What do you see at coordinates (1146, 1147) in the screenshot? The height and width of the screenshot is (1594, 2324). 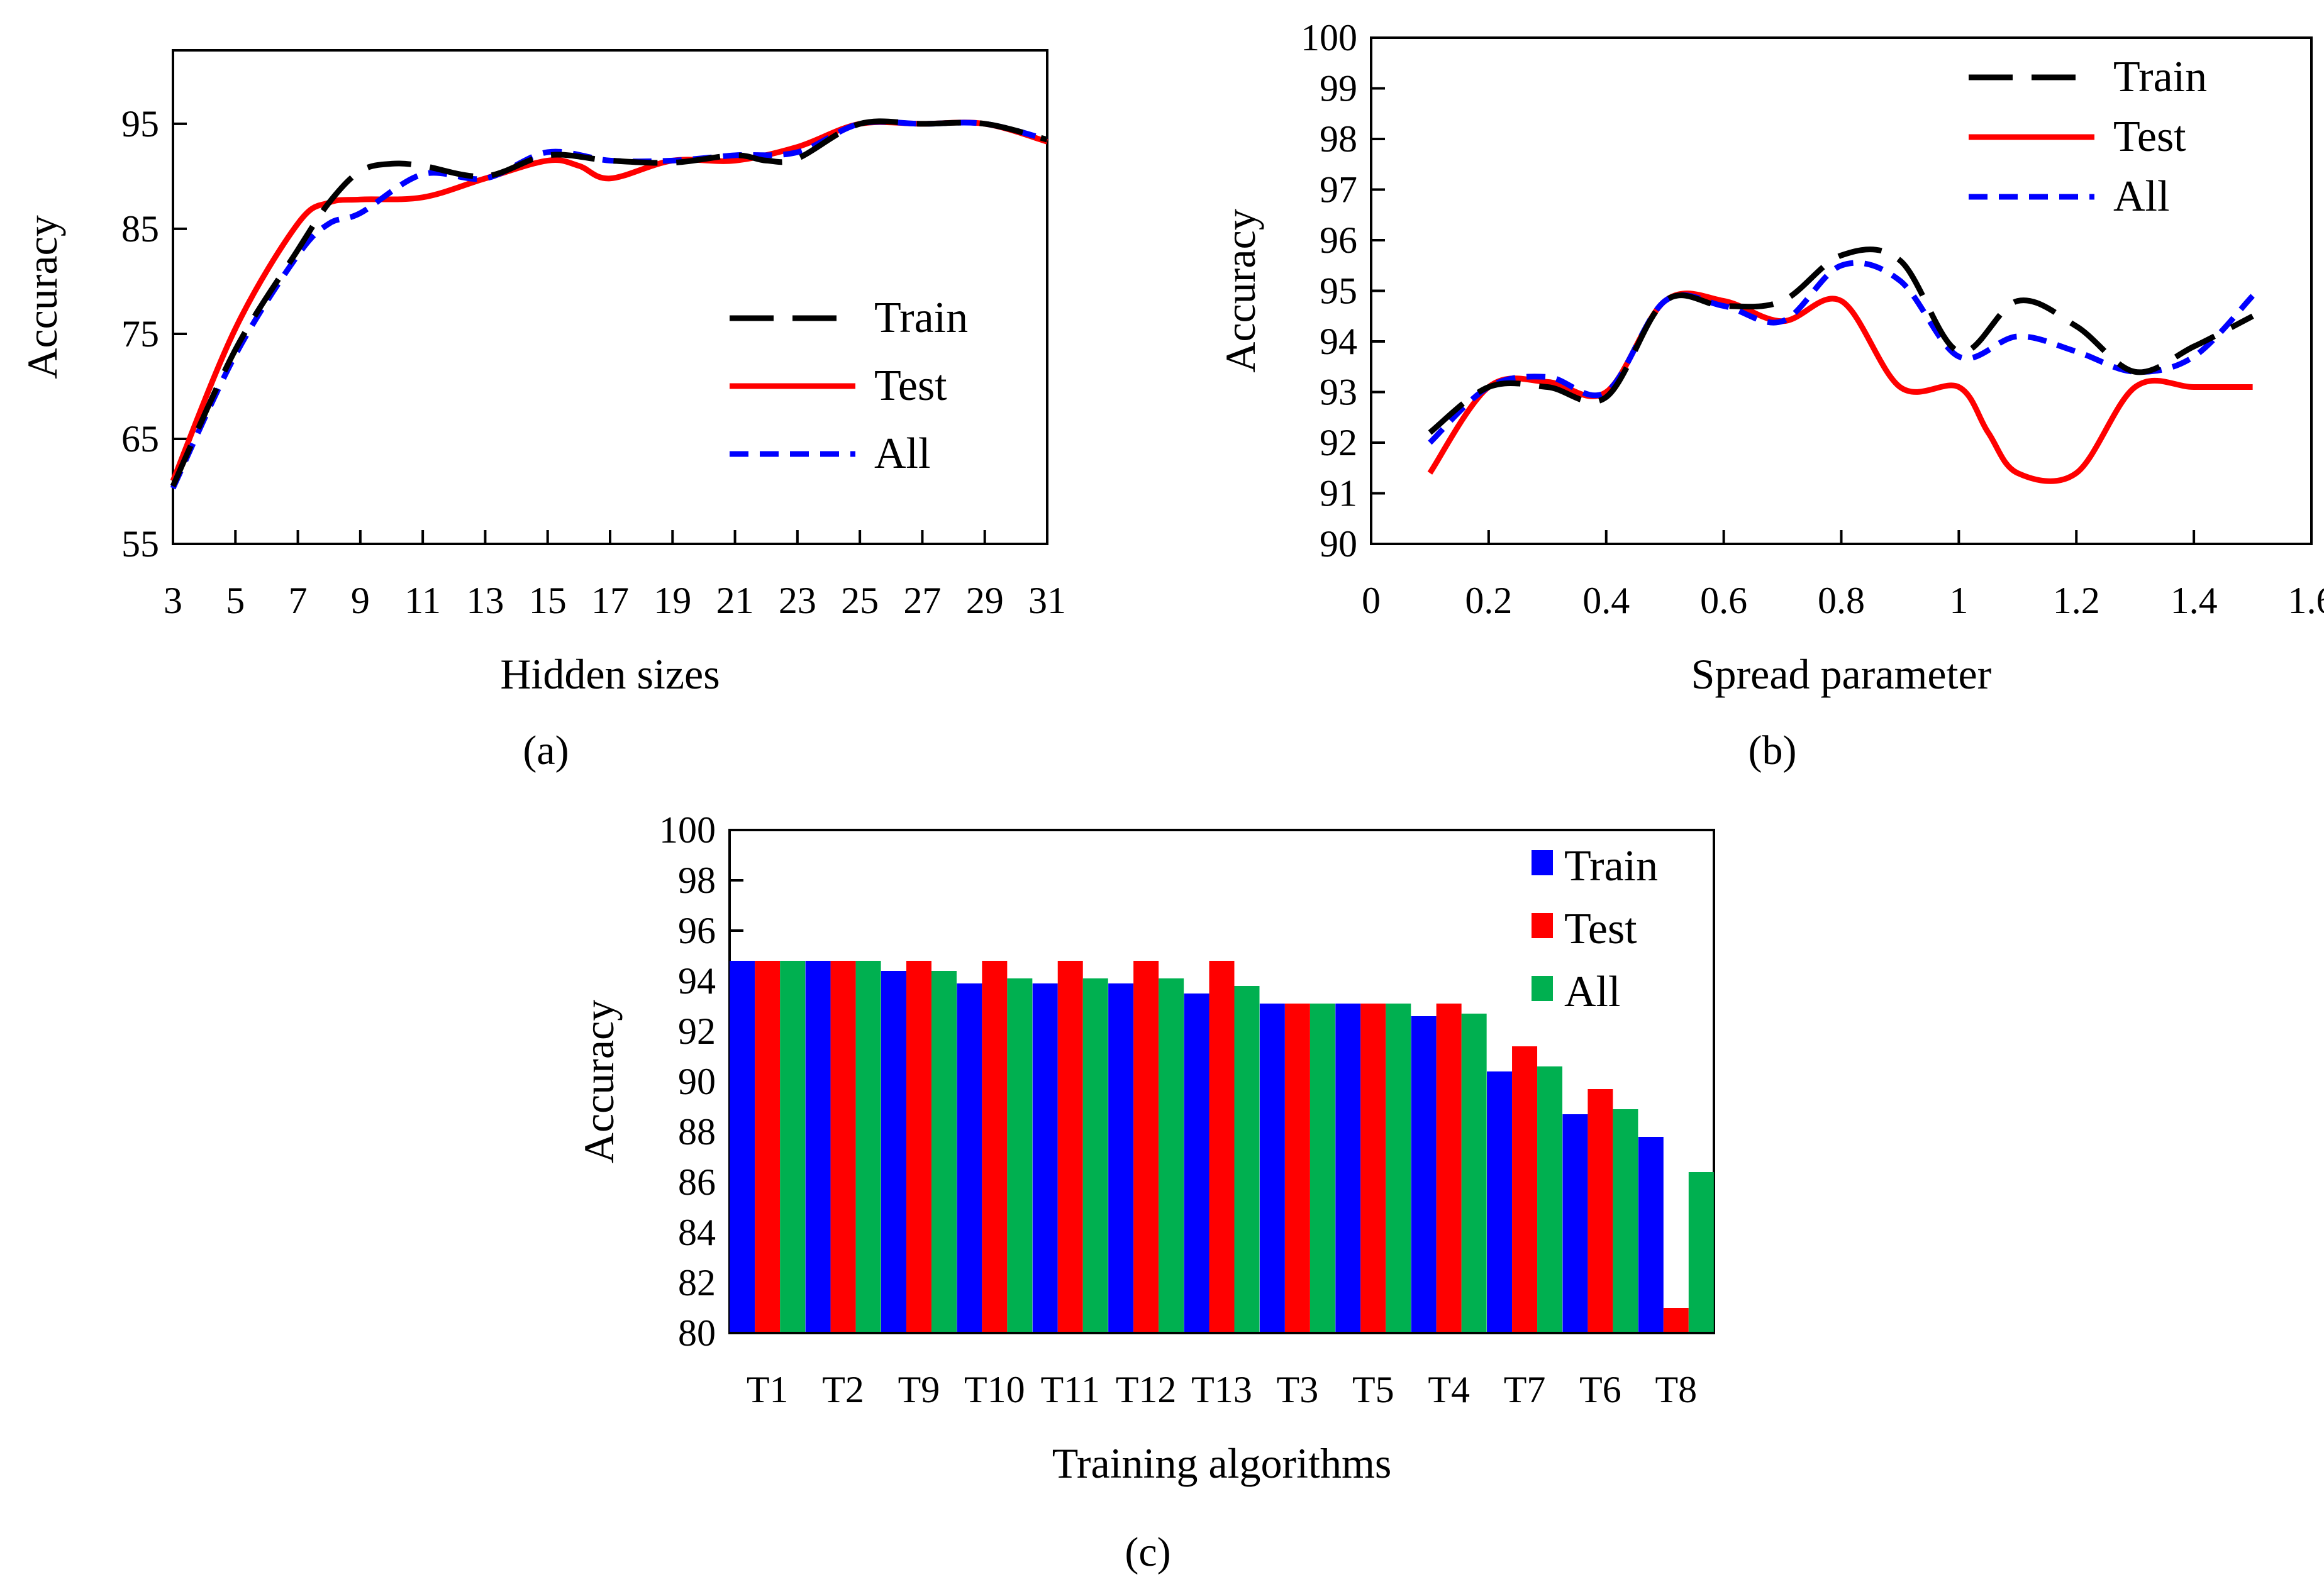 I see `bar-test-T12` at bounding box center [1146, 1147].